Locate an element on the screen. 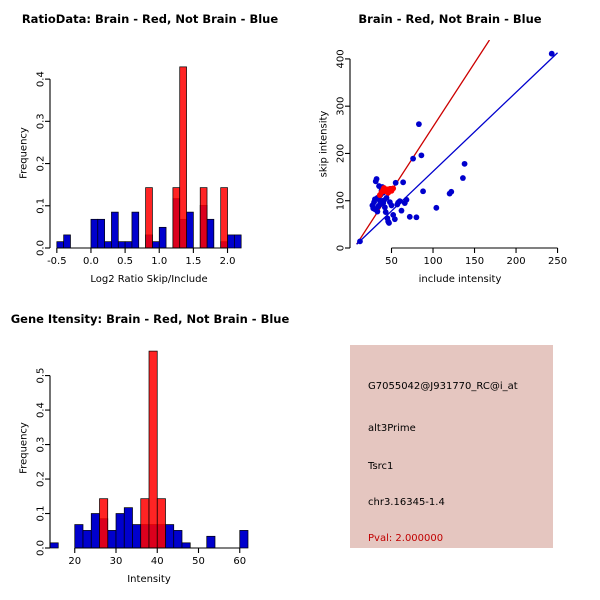 The width and height of the screenshot is (600, 600). event-type-text: alt3Prime is located at coordinates (392, 428).